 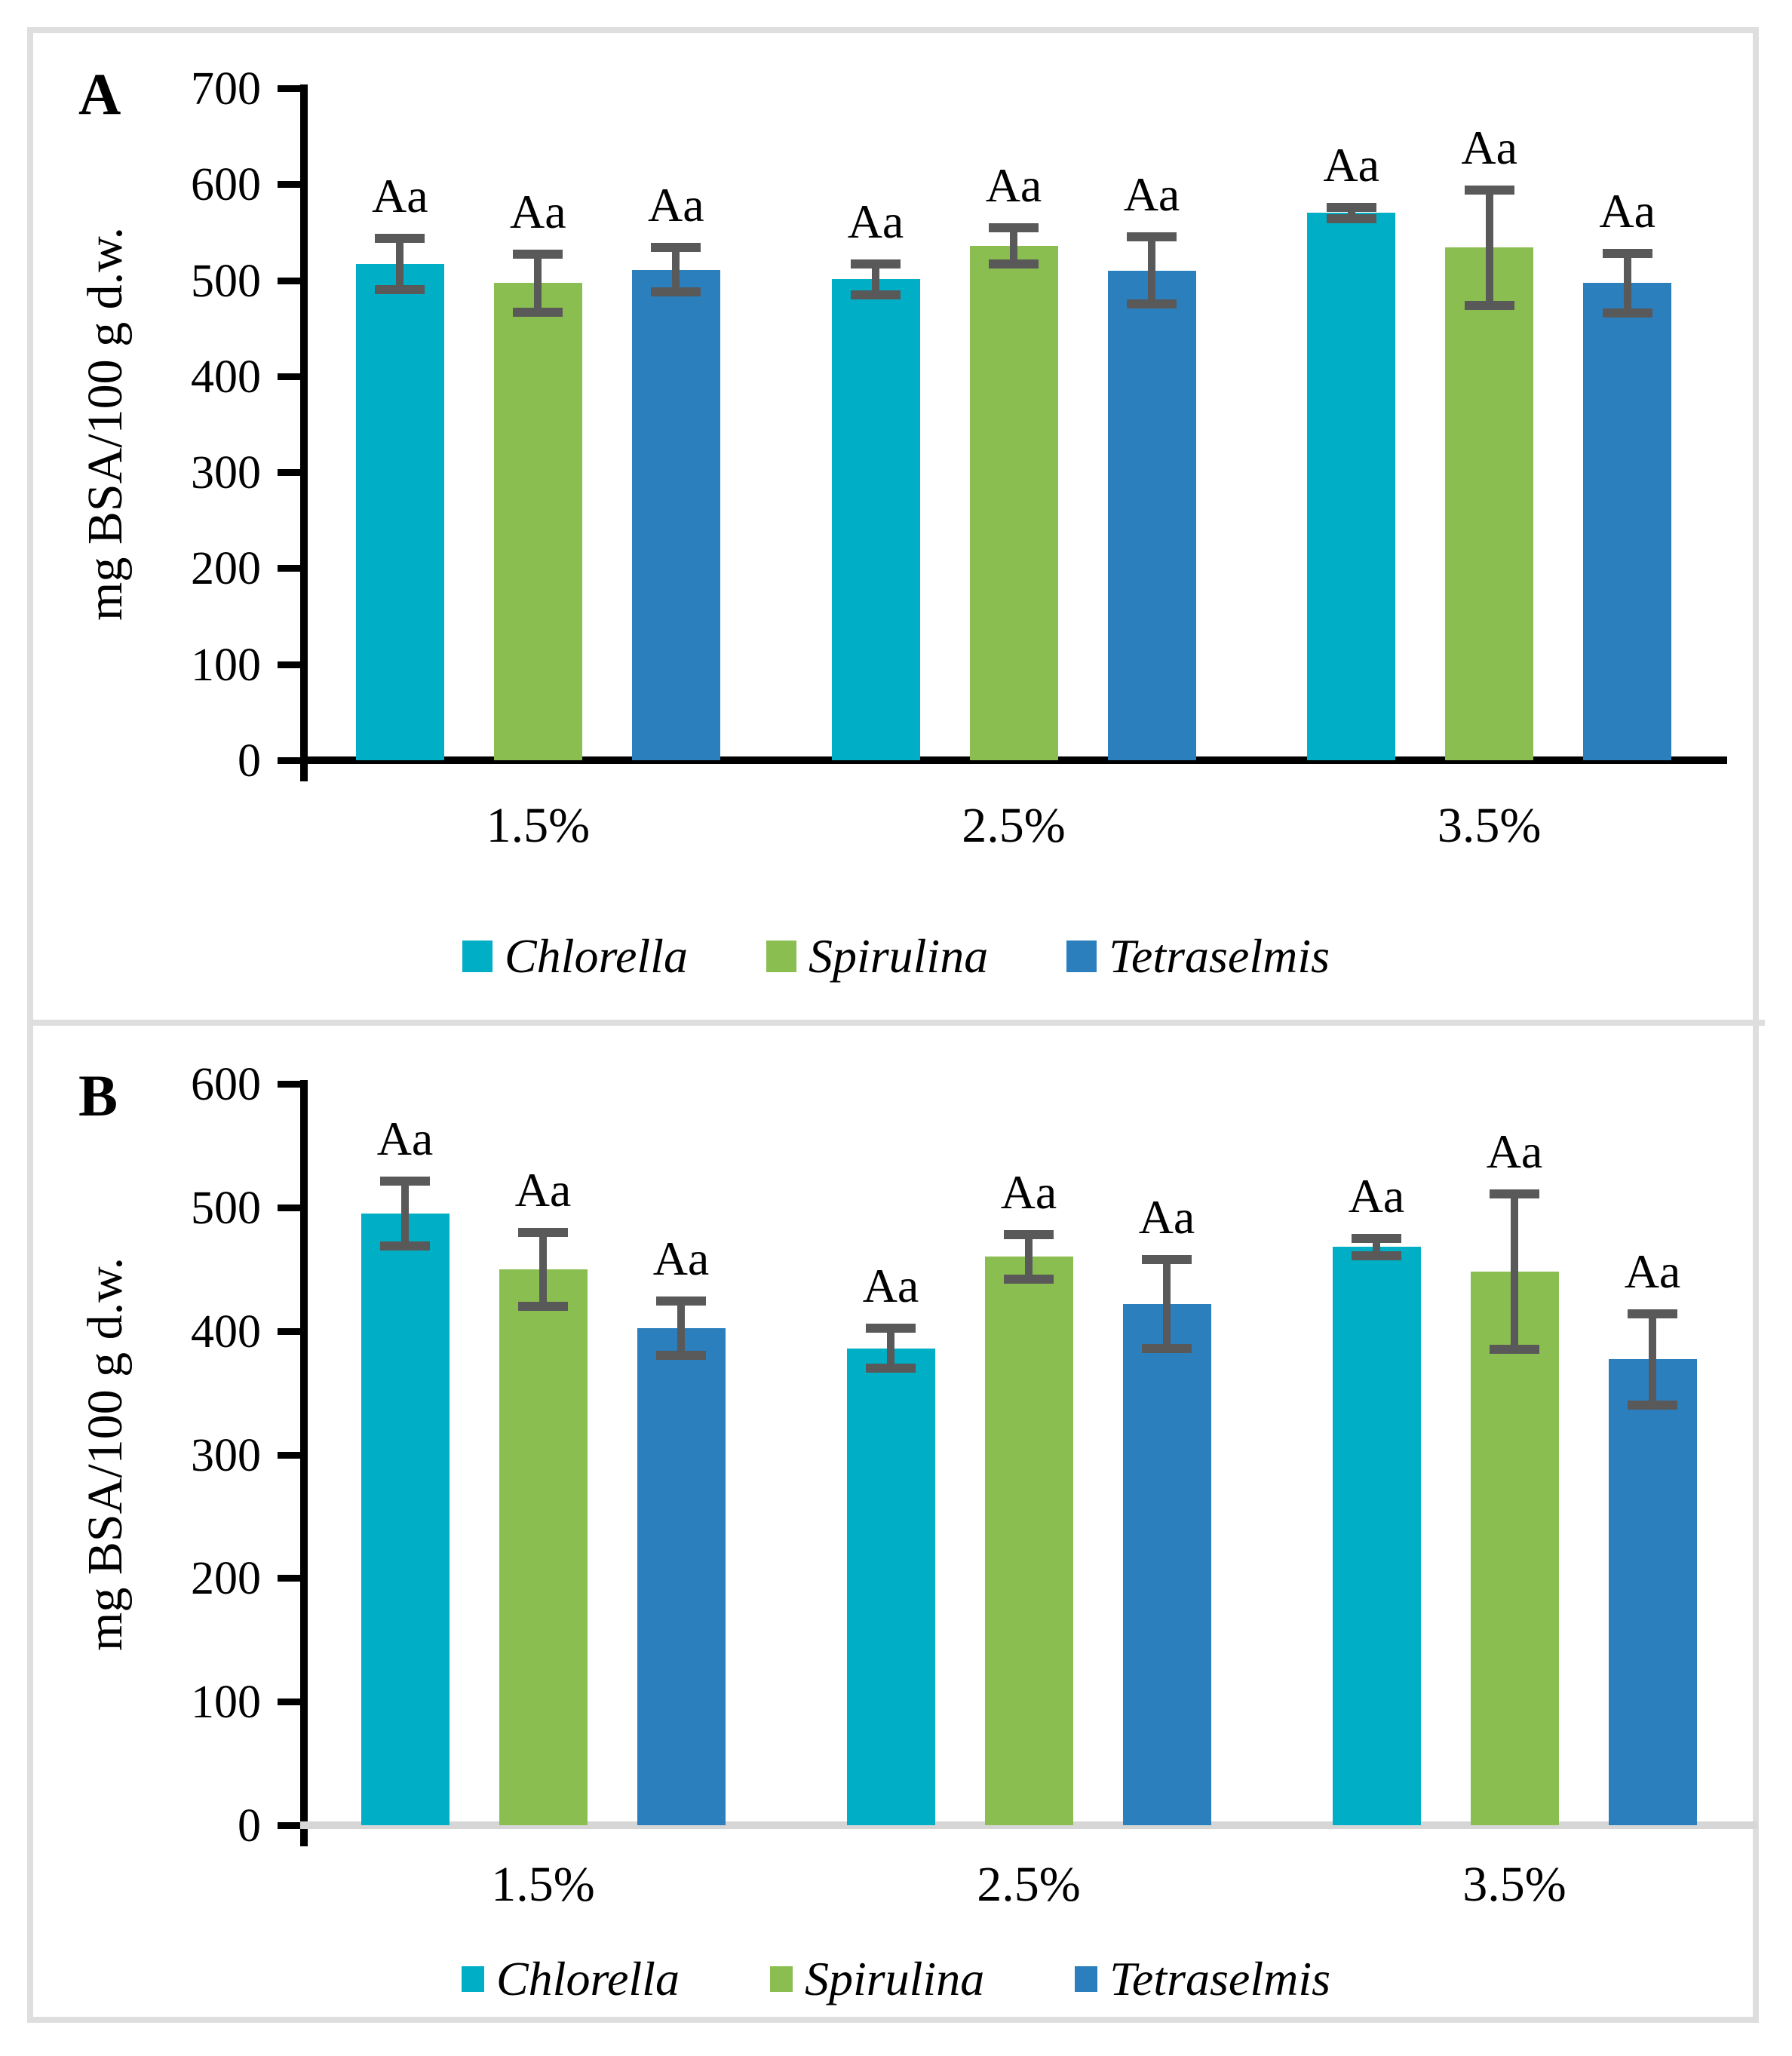 I want to click on error-bar-shaft-spirulina-2.5%, so click(x=1014, y=245).